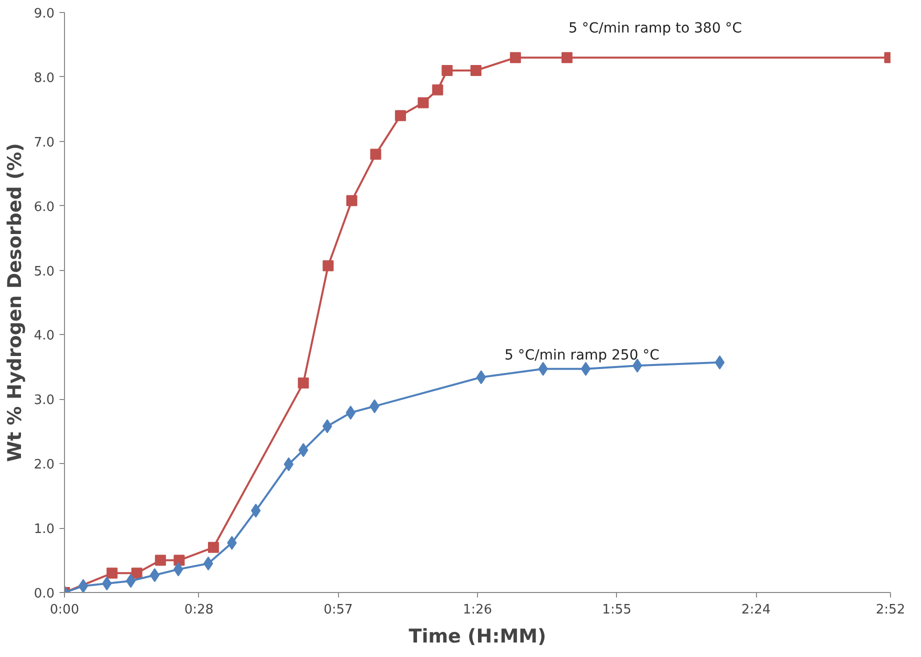 The image size is (921, 657). What do you see at coordinates (65, 610) in the screenshot?
I see `x-tick-label: 0:00` at bounding box center [65, 610].